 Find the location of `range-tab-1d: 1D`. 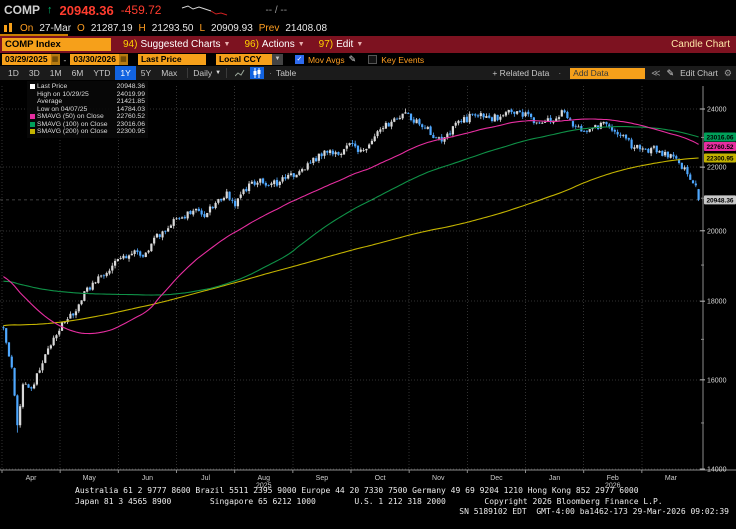

range-tab-1d: 1D is located at coordinates (13, 73).